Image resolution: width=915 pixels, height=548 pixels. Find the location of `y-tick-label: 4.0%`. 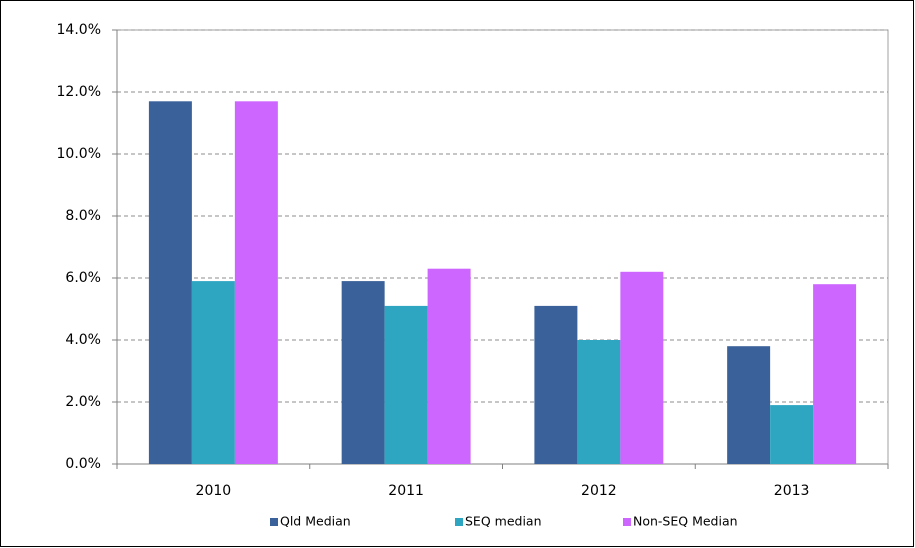

y-tick-label: 4.0% is located at coordinates (83, 340).